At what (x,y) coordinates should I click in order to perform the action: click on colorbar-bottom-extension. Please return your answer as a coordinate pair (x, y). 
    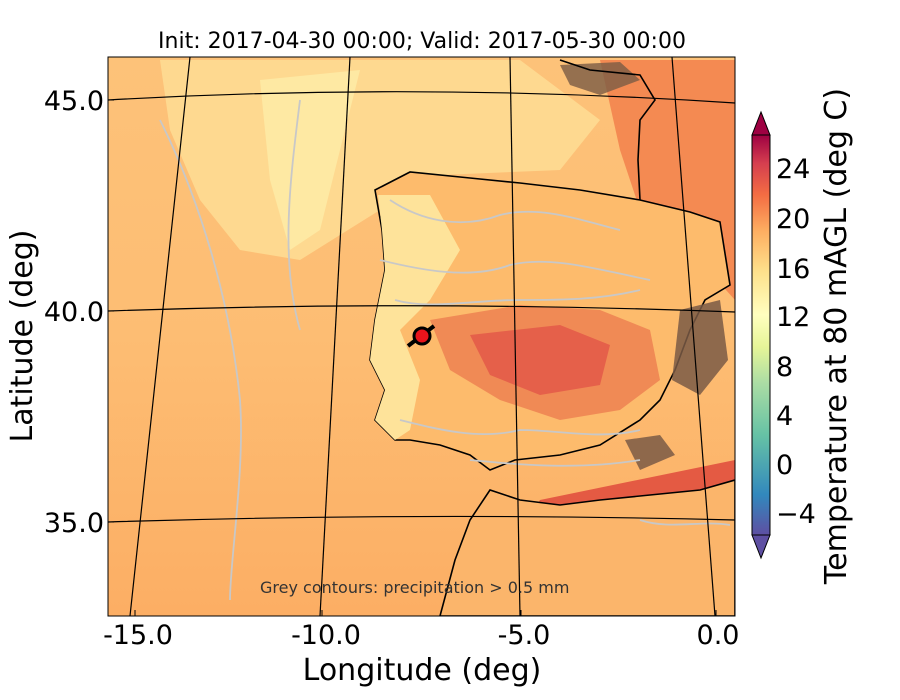
    Looking at the image, I should click on (761, 547).